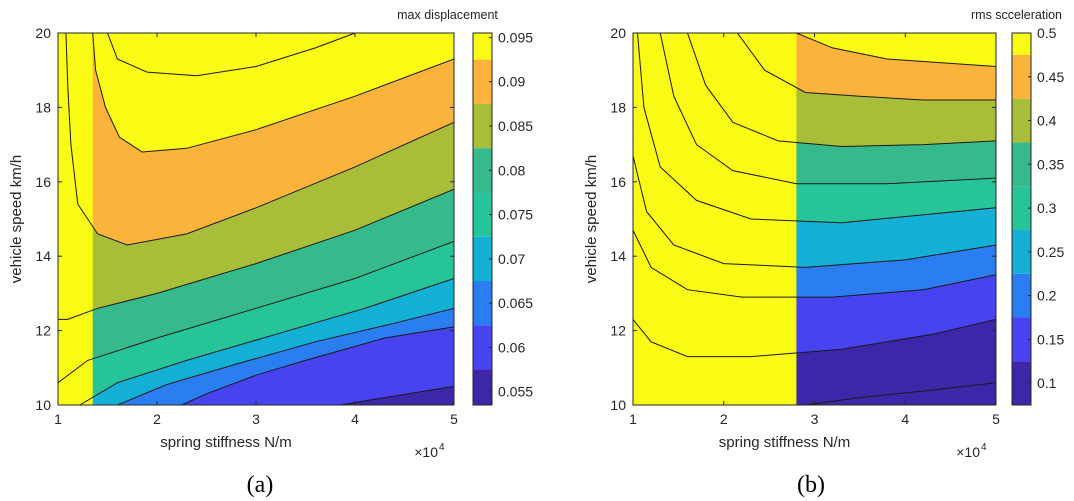 The height and width of the screenshot is (501, 1074). Describe the element at coordinates (1047, 296) in the screenshot. I see `colorbar-tick-label: 0.2` at that location.